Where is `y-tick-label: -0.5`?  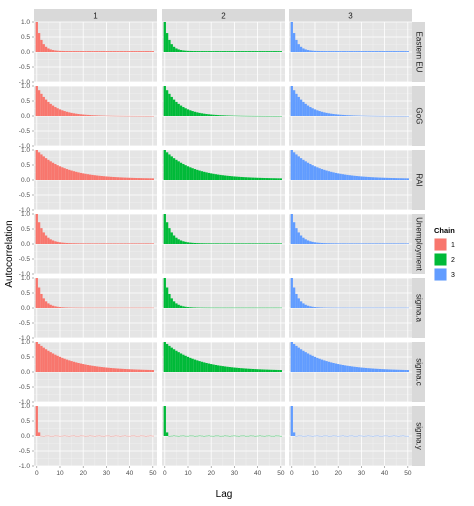 y-tick-label: -0.5 is located at coordinates (25, 451).